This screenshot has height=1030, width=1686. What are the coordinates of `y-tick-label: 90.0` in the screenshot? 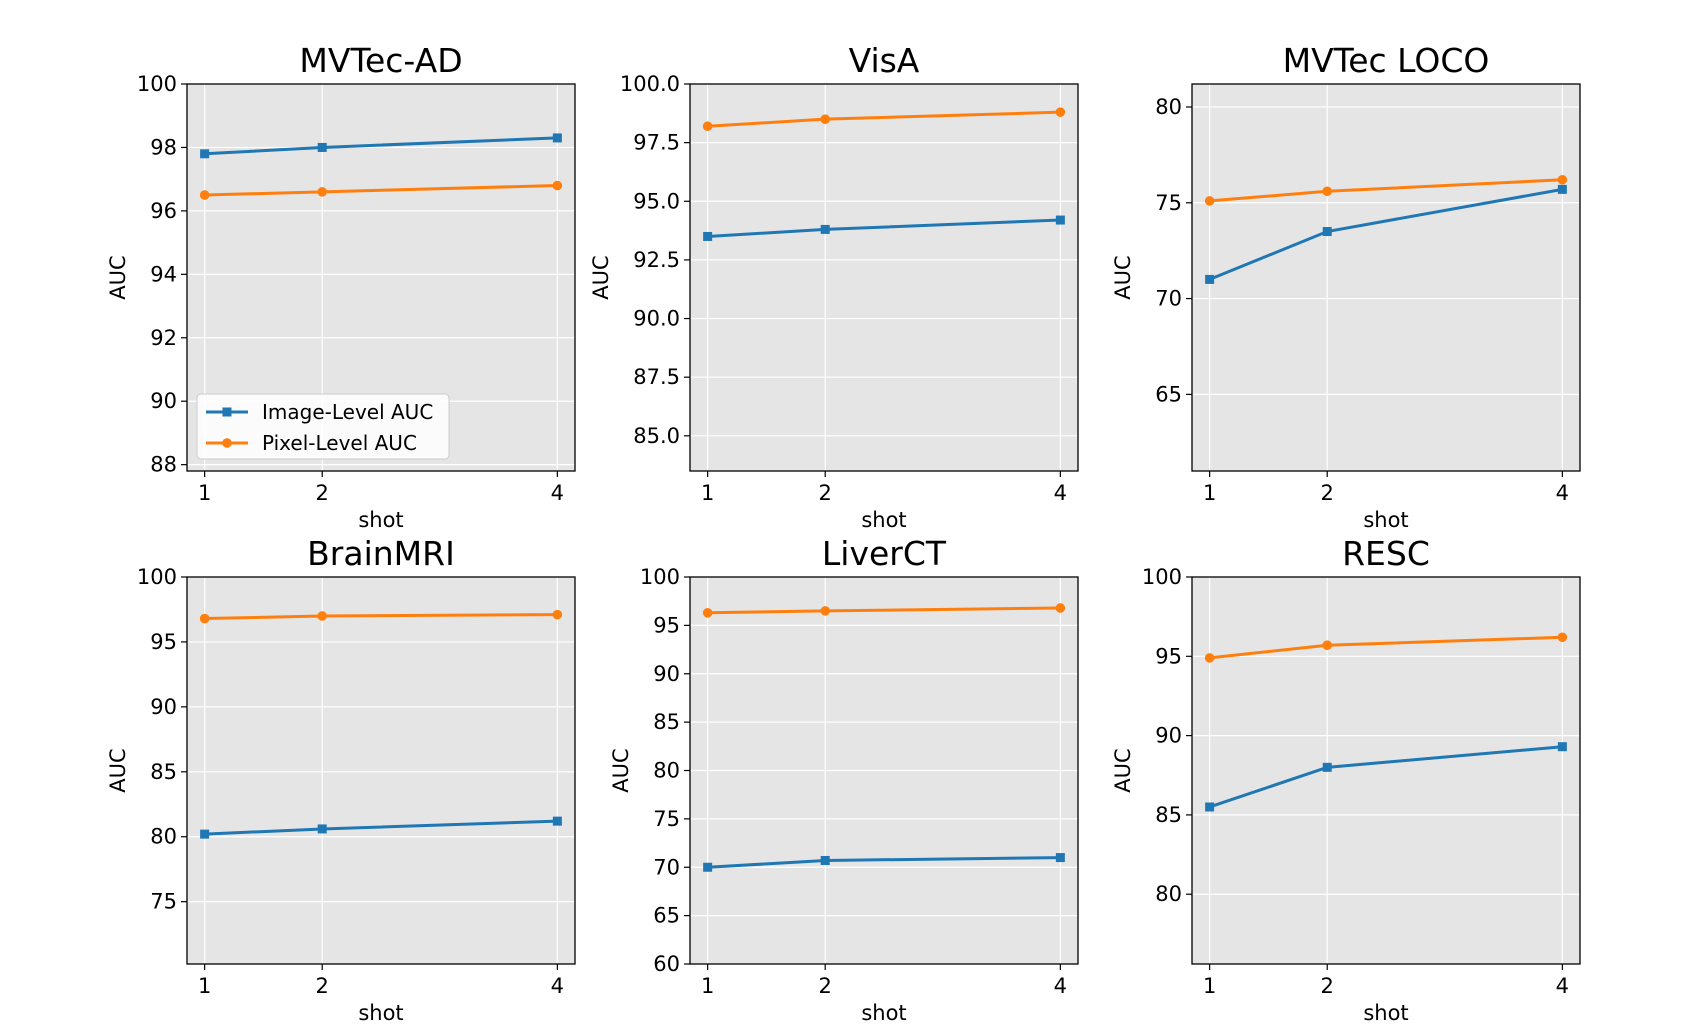 It's located at (656, 319).